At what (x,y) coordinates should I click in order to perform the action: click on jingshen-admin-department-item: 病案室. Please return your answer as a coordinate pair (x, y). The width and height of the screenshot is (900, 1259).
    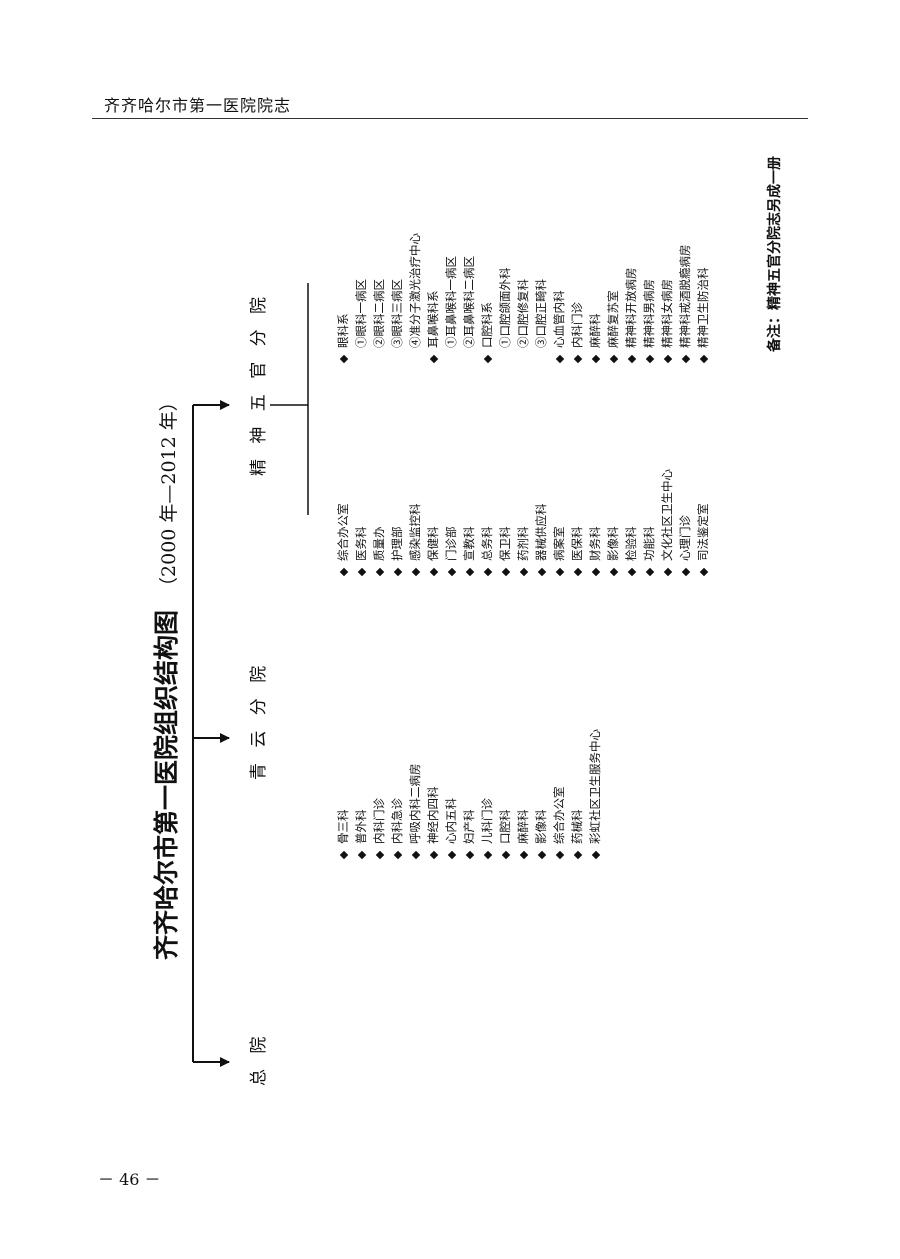
    Looking at the image, I should click on (559, 523).